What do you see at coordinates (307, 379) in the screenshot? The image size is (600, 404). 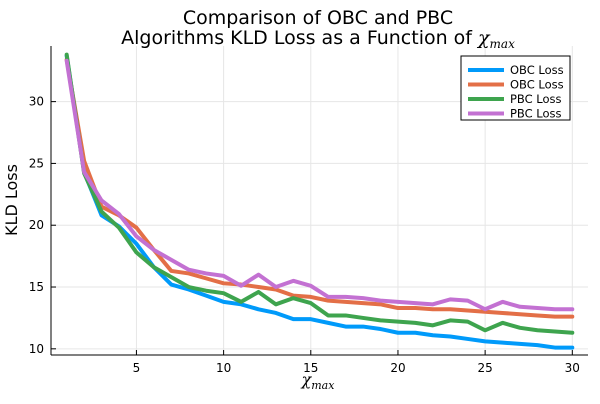 I see `x-label-symbol: χ` at bounding box center [307, 379].